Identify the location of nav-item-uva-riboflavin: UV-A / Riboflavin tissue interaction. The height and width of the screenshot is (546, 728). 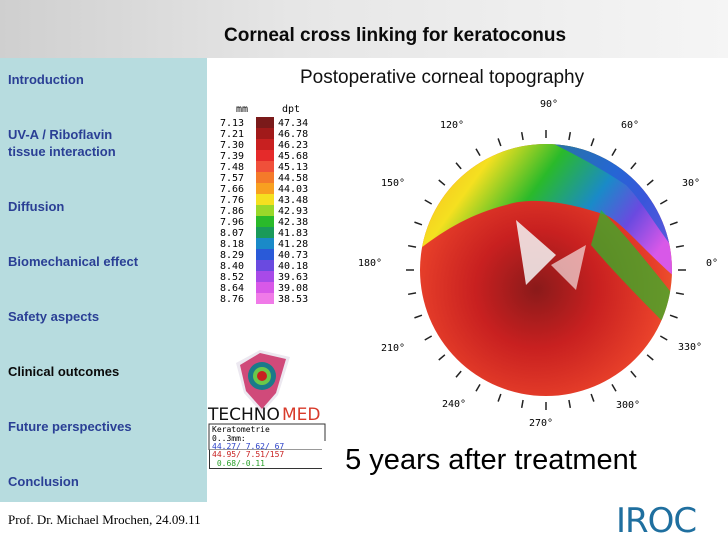
(62, 143).